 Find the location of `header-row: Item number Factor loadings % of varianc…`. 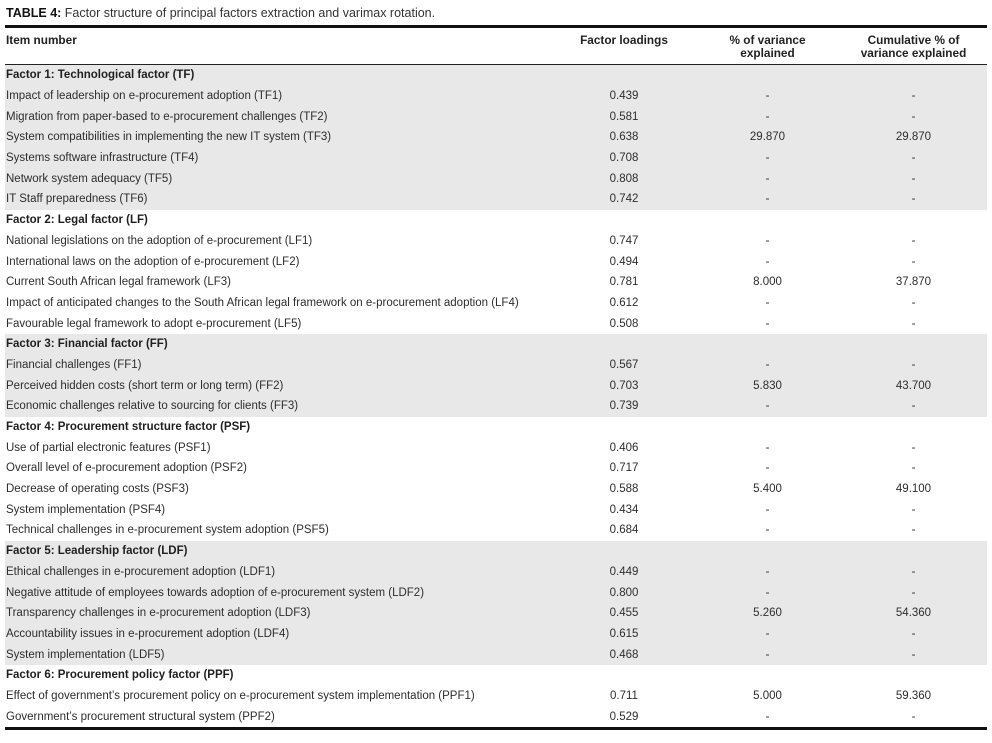

header-row: Item number Factor loadings % of varianc… is located at coordinates (496, 46).